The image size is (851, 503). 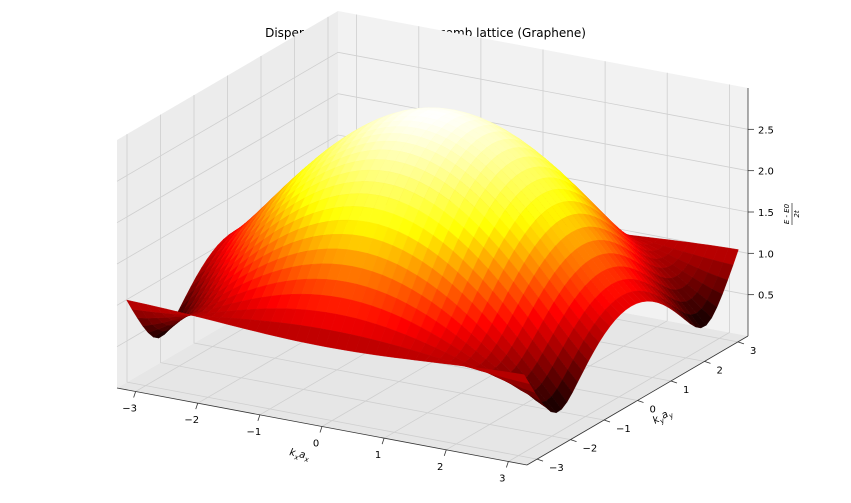 What do you see at coordinates (663, 418) in the screenshot?
I see `y-axis-label: kyay` at bounding box center [663, 418].